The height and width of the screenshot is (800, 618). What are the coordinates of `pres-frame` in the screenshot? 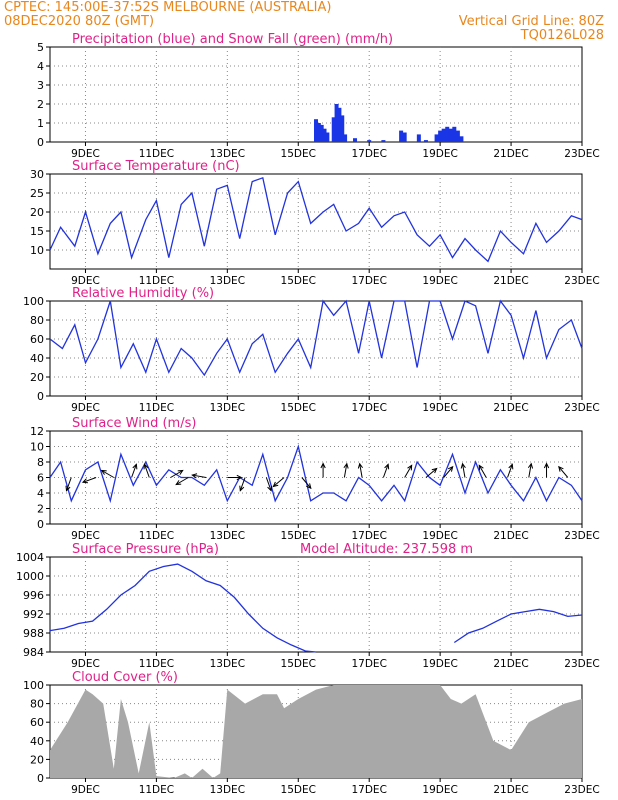 It's located at (316, 604).